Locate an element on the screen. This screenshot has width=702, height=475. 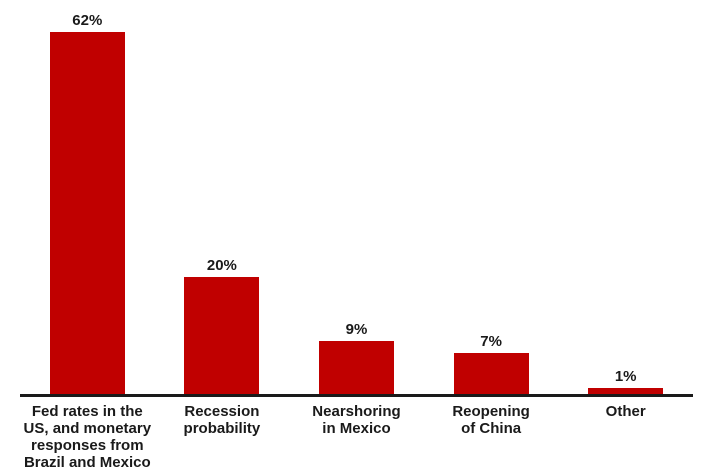
category-label: Recession probability is located at coordinates (222, 420).